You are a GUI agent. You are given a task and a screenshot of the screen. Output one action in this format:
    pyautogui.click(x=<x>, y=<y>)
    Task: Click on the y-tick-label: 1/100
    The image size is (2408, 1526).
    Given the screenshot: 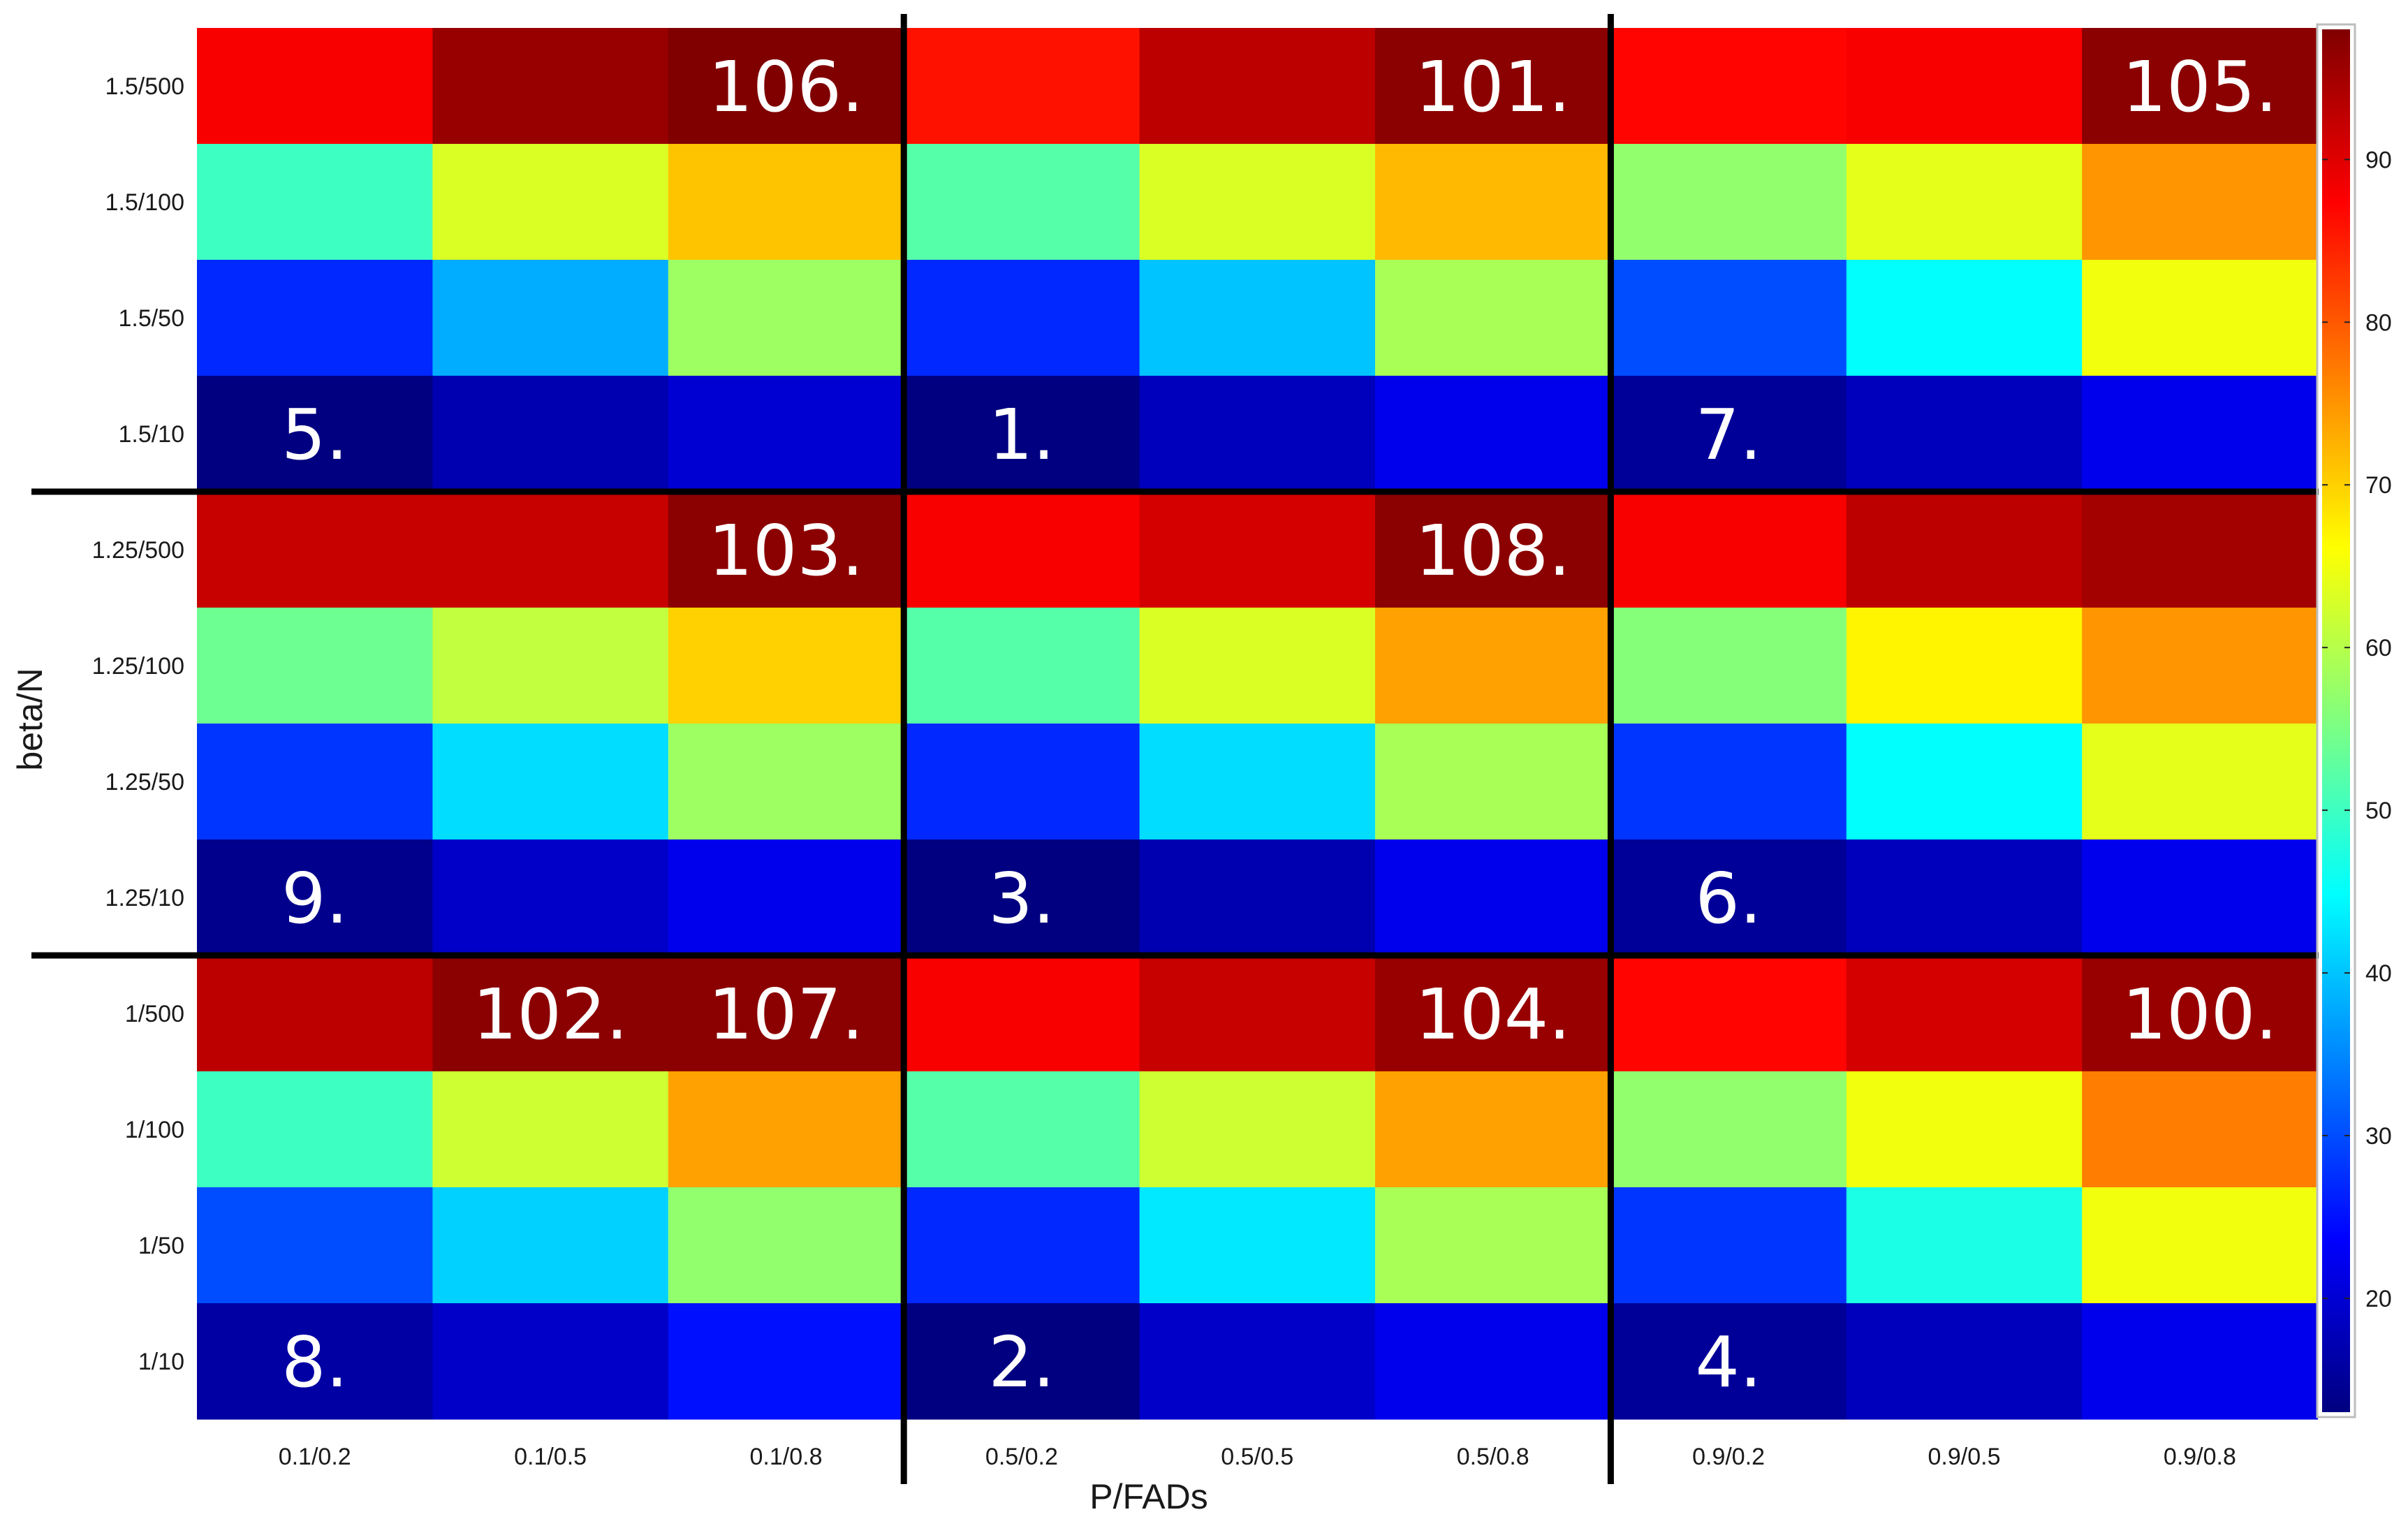 What is the action you would take?
    pyautogui.click(x=154, y=1130)
    